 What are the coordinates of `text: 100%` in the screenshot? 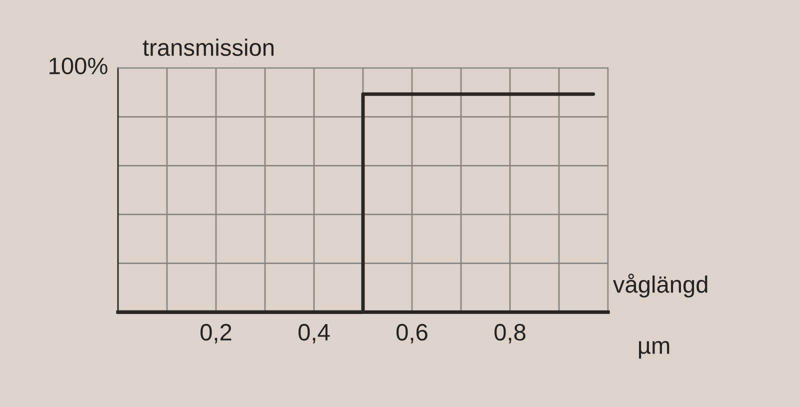 It's located at (79, 66).